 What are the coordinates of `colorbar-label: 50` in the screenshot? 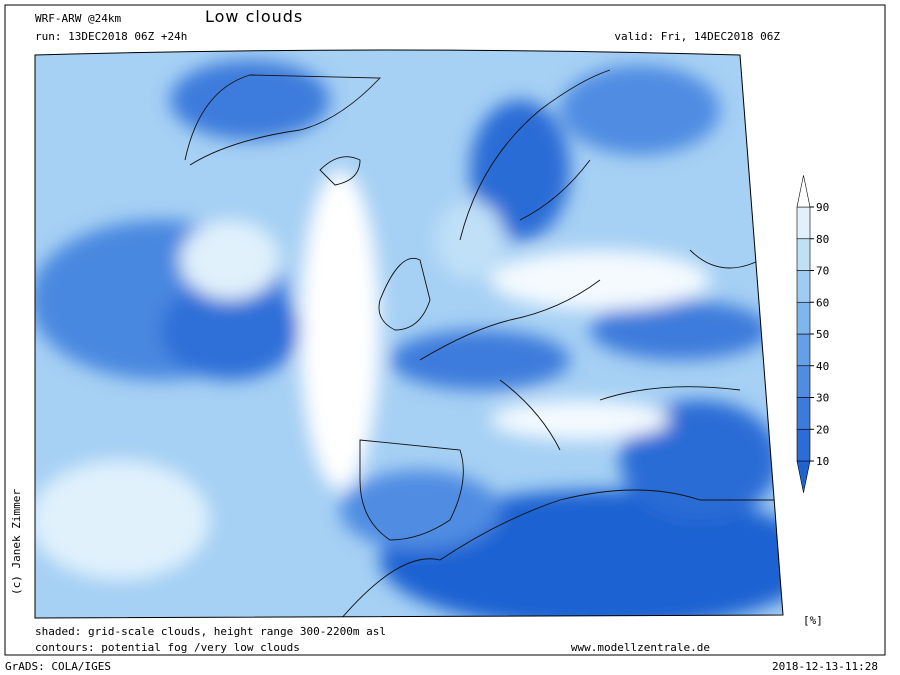 It's located at (822, 334).